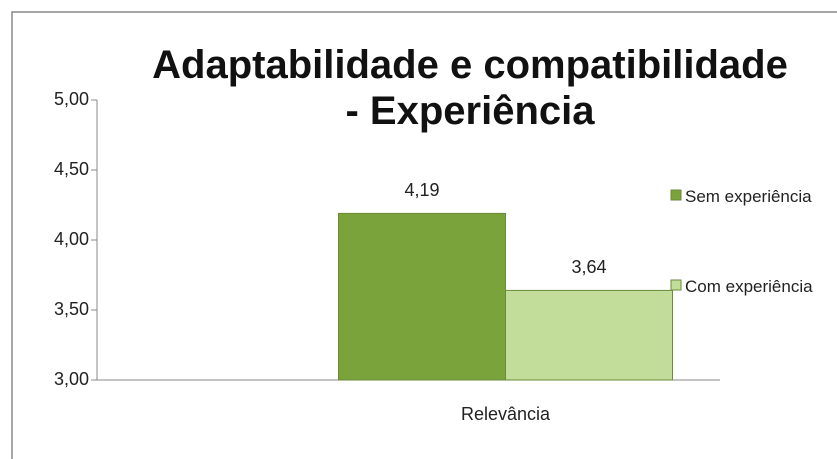  I want to click on y-tick-label: 3,00, so click(71, 379).